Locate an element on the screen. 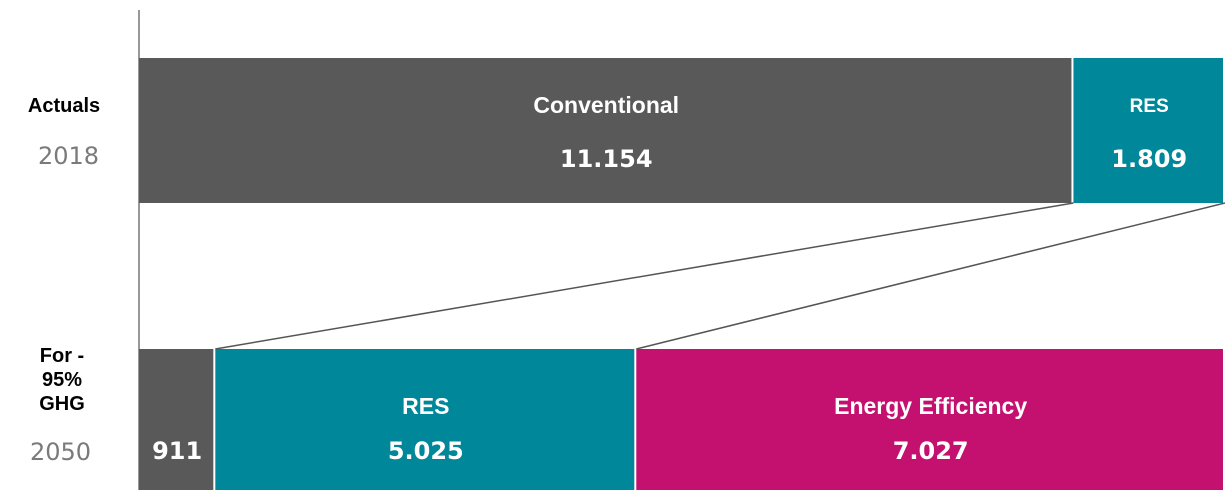  value-label: 5.025 is located at coordinates (426, 451).